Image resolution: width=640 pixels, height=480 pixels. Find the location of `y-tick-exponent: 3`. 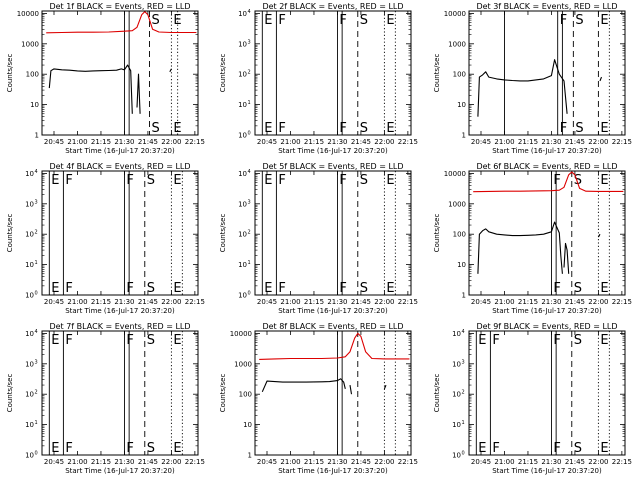

y-tick-exponent: 3 is located at coordinates (249, 42).